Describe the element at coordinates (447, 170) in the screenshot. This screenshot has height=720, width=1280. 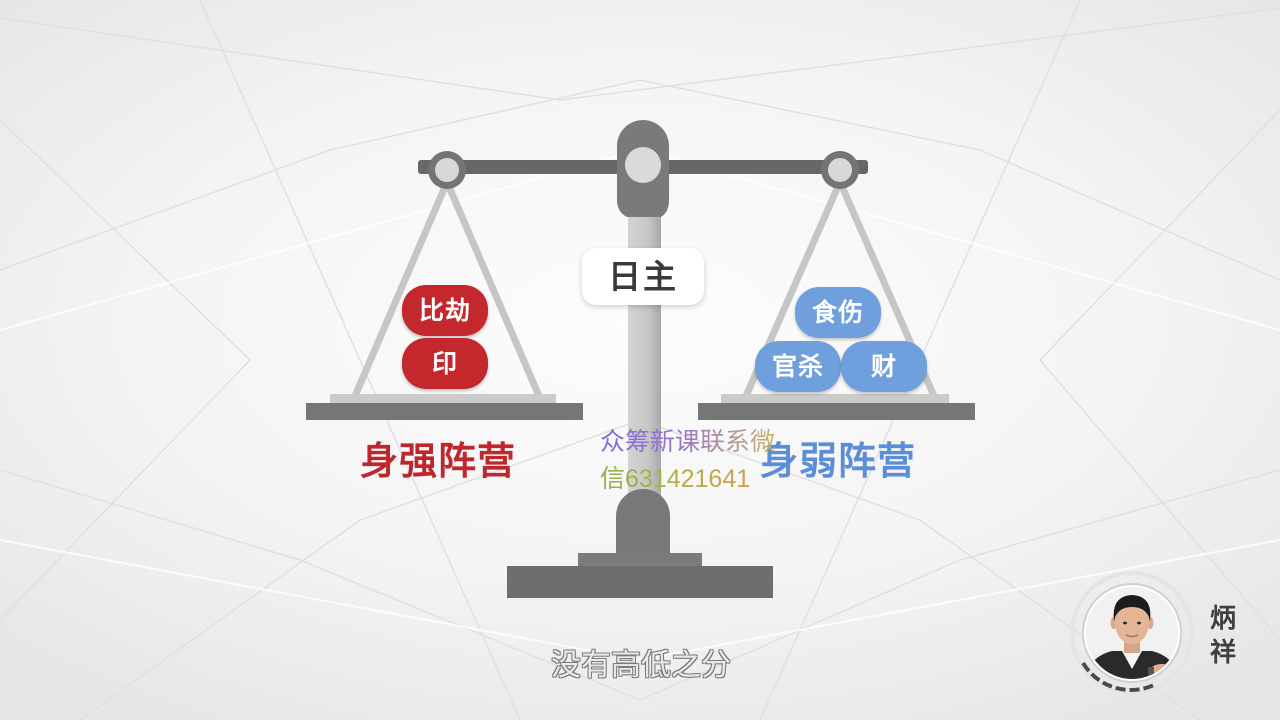
I see `left-pivot` at that location.